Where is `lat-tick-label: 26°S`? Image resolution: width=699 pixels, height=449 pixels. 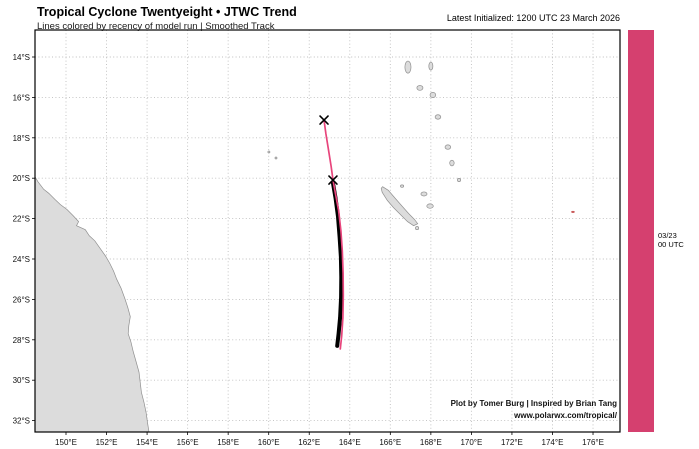 lat-tick-label: 26°S is located at coordinates (21, 299).